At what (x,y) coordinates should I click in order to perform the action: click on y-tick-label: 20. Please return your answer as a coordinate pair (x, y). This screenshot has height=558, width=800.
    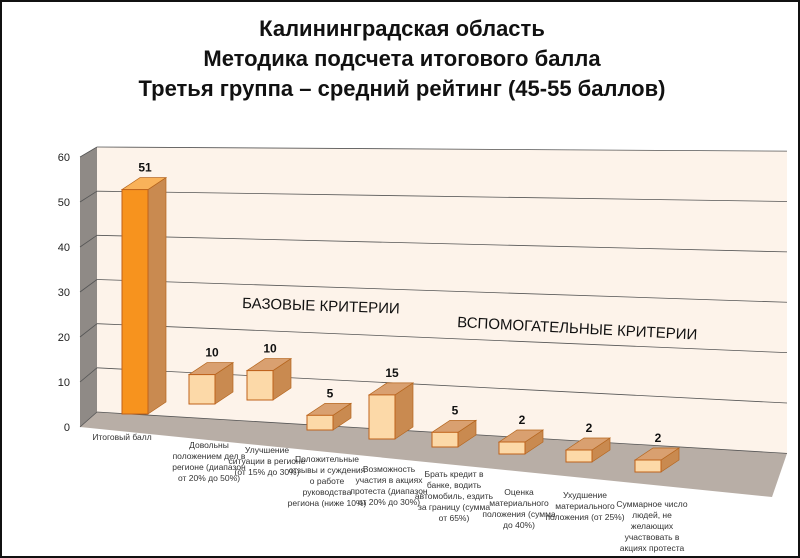
    Looking at the image, I should click on (64, 338).